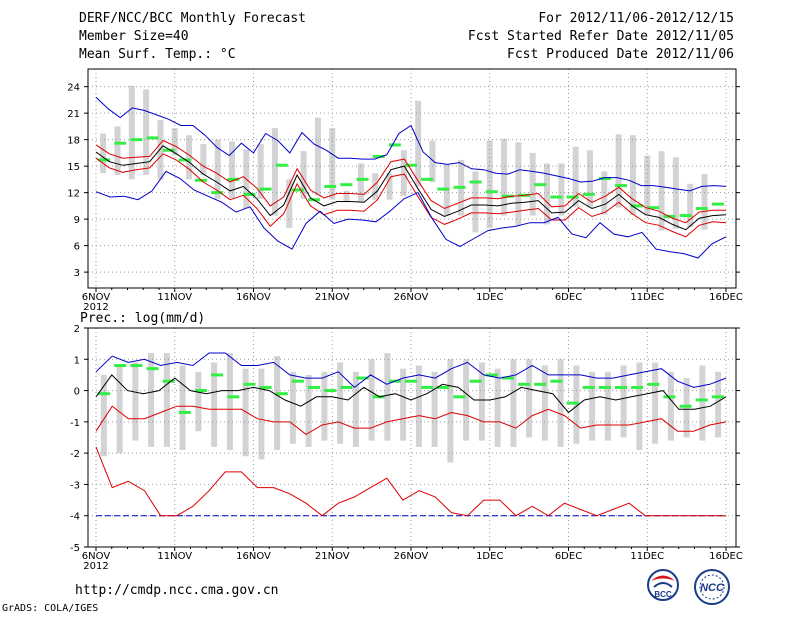 Image resolution: width=800 pixels, height=618 pixels. What do you see at coordinates (253, 556) in the screenshot?
I see `prec-xtick-label: 16NOV` at bounding box center [253, 556].